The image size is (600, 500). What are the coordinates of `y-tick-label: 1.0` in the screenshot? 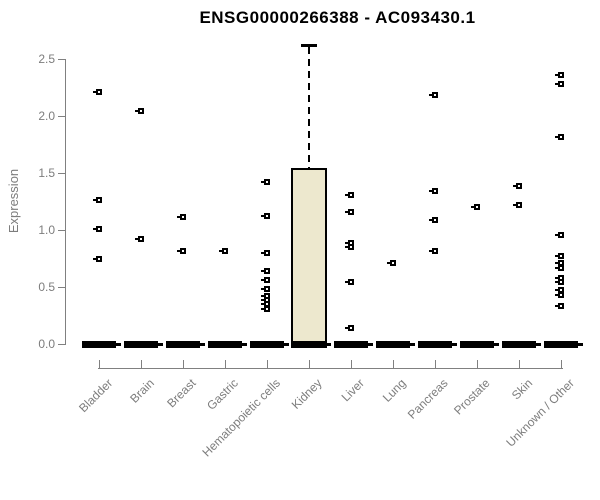 It's located at (46, 230).